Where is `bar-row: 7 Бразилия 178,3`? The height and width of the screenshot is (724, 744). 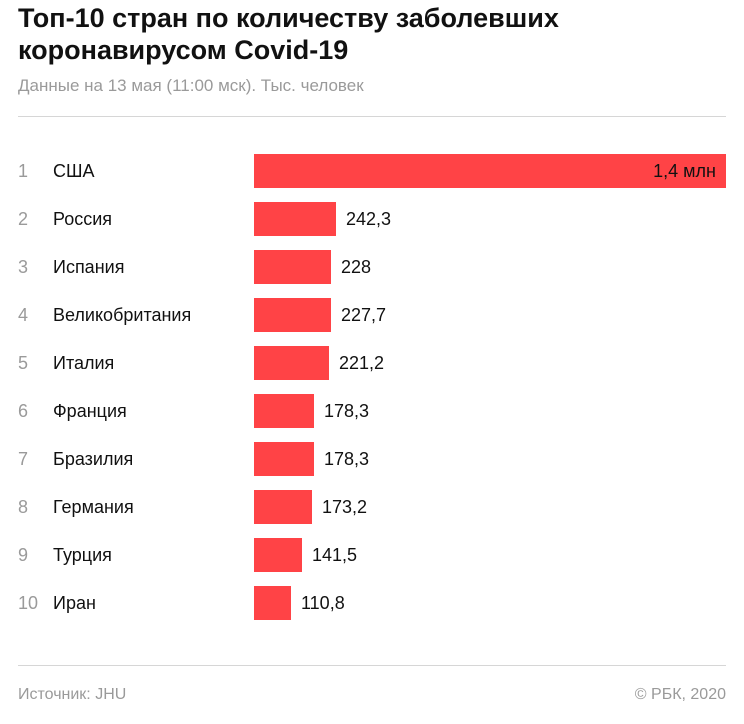
bar-row: 7 Бразилия 178,3 is located at coordinates (372, 466).